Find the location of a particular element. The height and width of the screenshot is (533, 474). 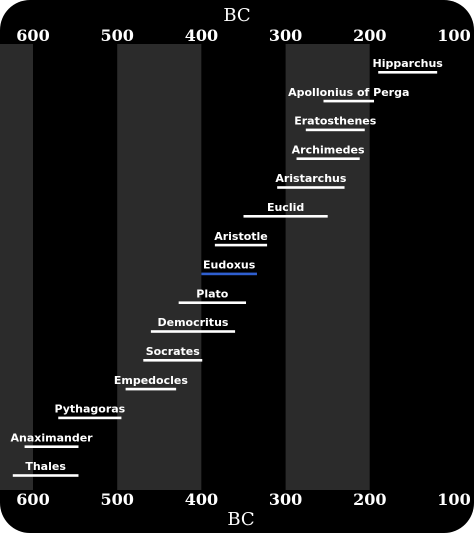

lifespan-item: Eudoxus is located at coordinates (229, 267).